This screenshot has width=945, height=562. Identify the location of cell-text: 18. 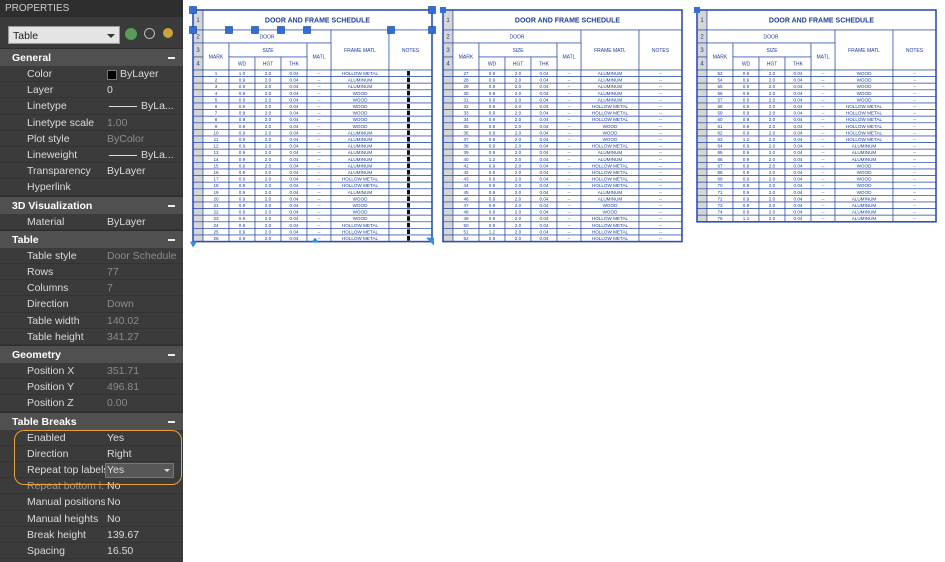
(216, 185).